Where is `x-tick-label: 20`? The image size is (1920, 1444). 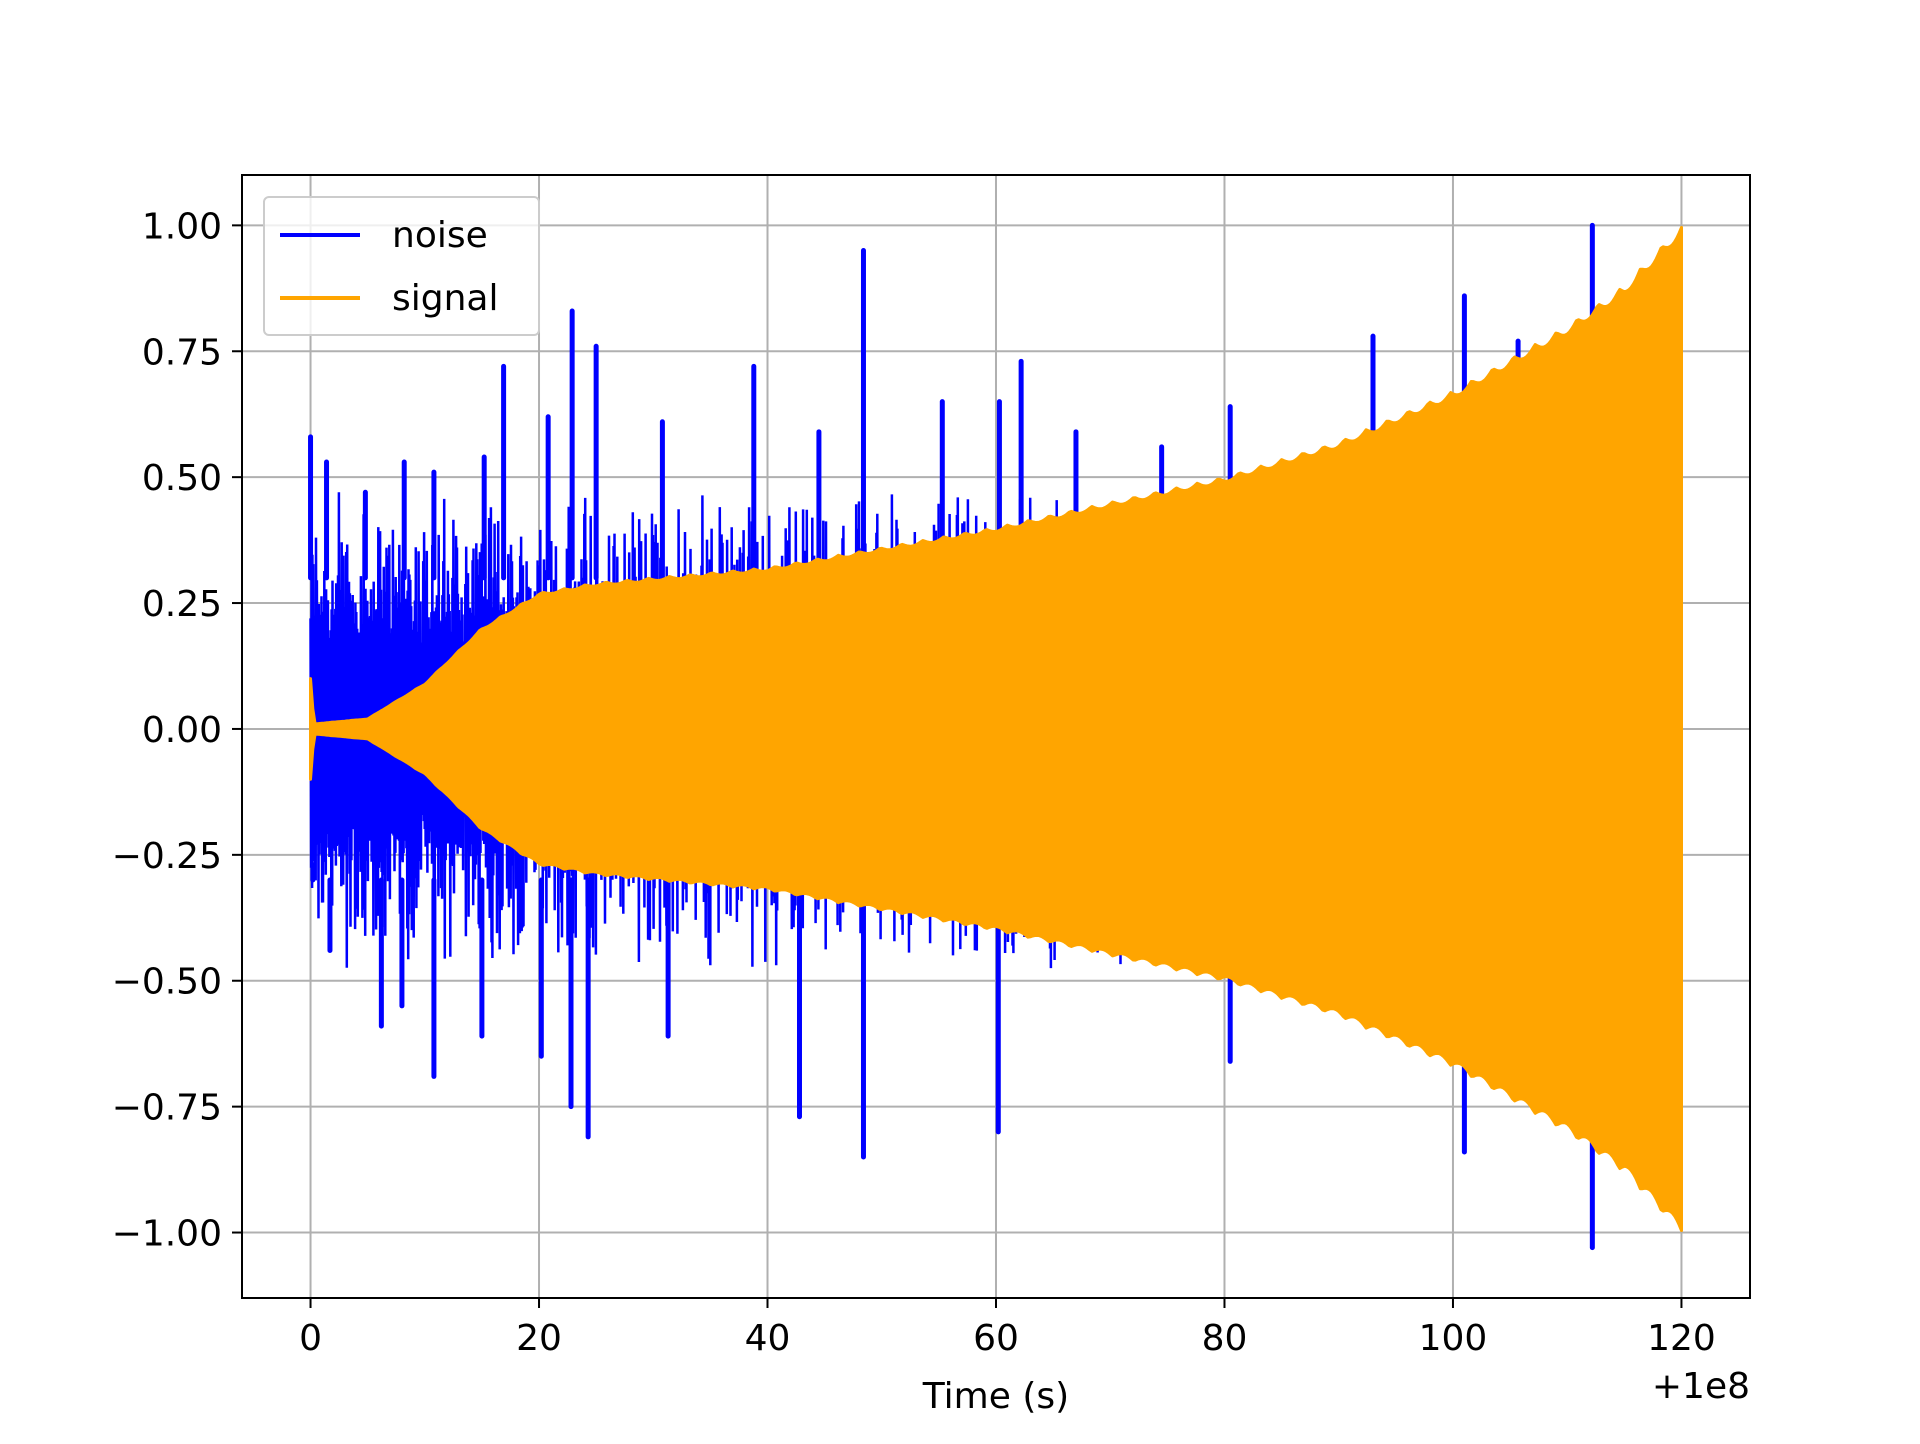
x-tick-label: 20 is located at coordinates (539, 1338).